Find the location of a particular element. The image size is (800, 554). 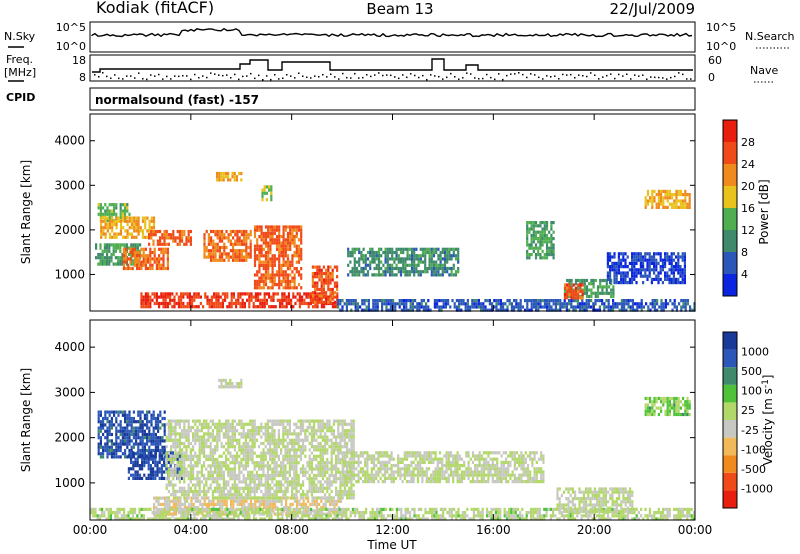

power-region is located at coordinates (325, 284).